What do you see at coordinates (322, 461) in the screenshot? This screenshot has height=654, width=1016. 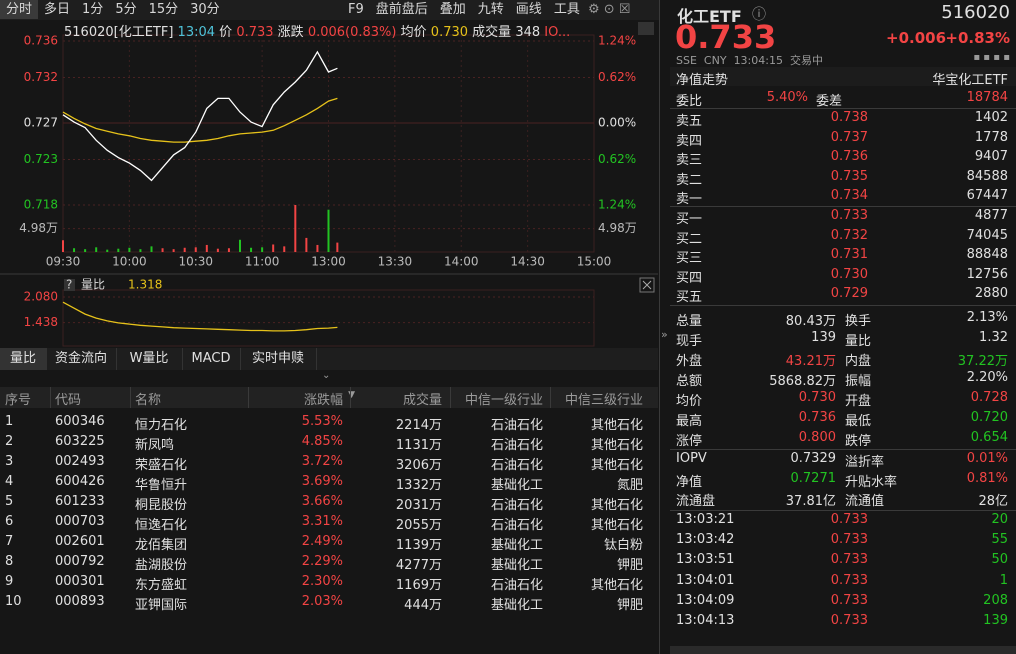 I see `change-pct: 3.72%` at bounding box center [322, 461].